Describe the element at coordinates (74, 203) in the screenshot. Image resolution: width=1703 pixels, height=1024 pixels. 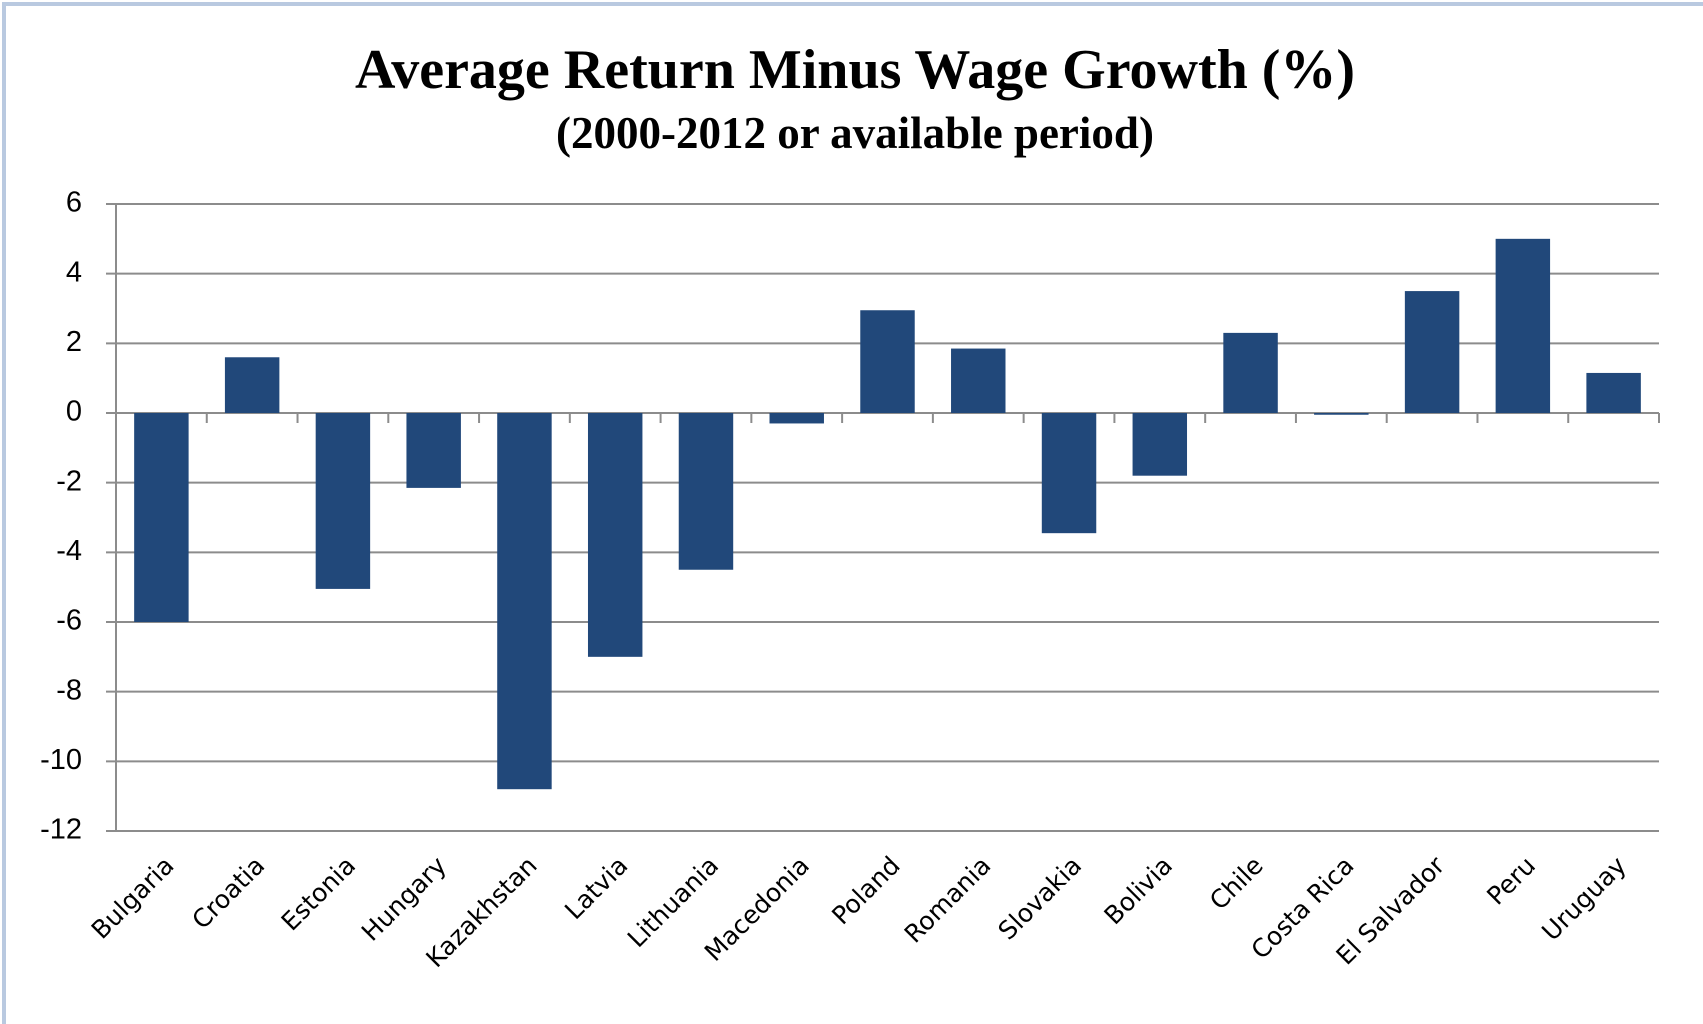
I see `y-tick-label: 6` at that location.